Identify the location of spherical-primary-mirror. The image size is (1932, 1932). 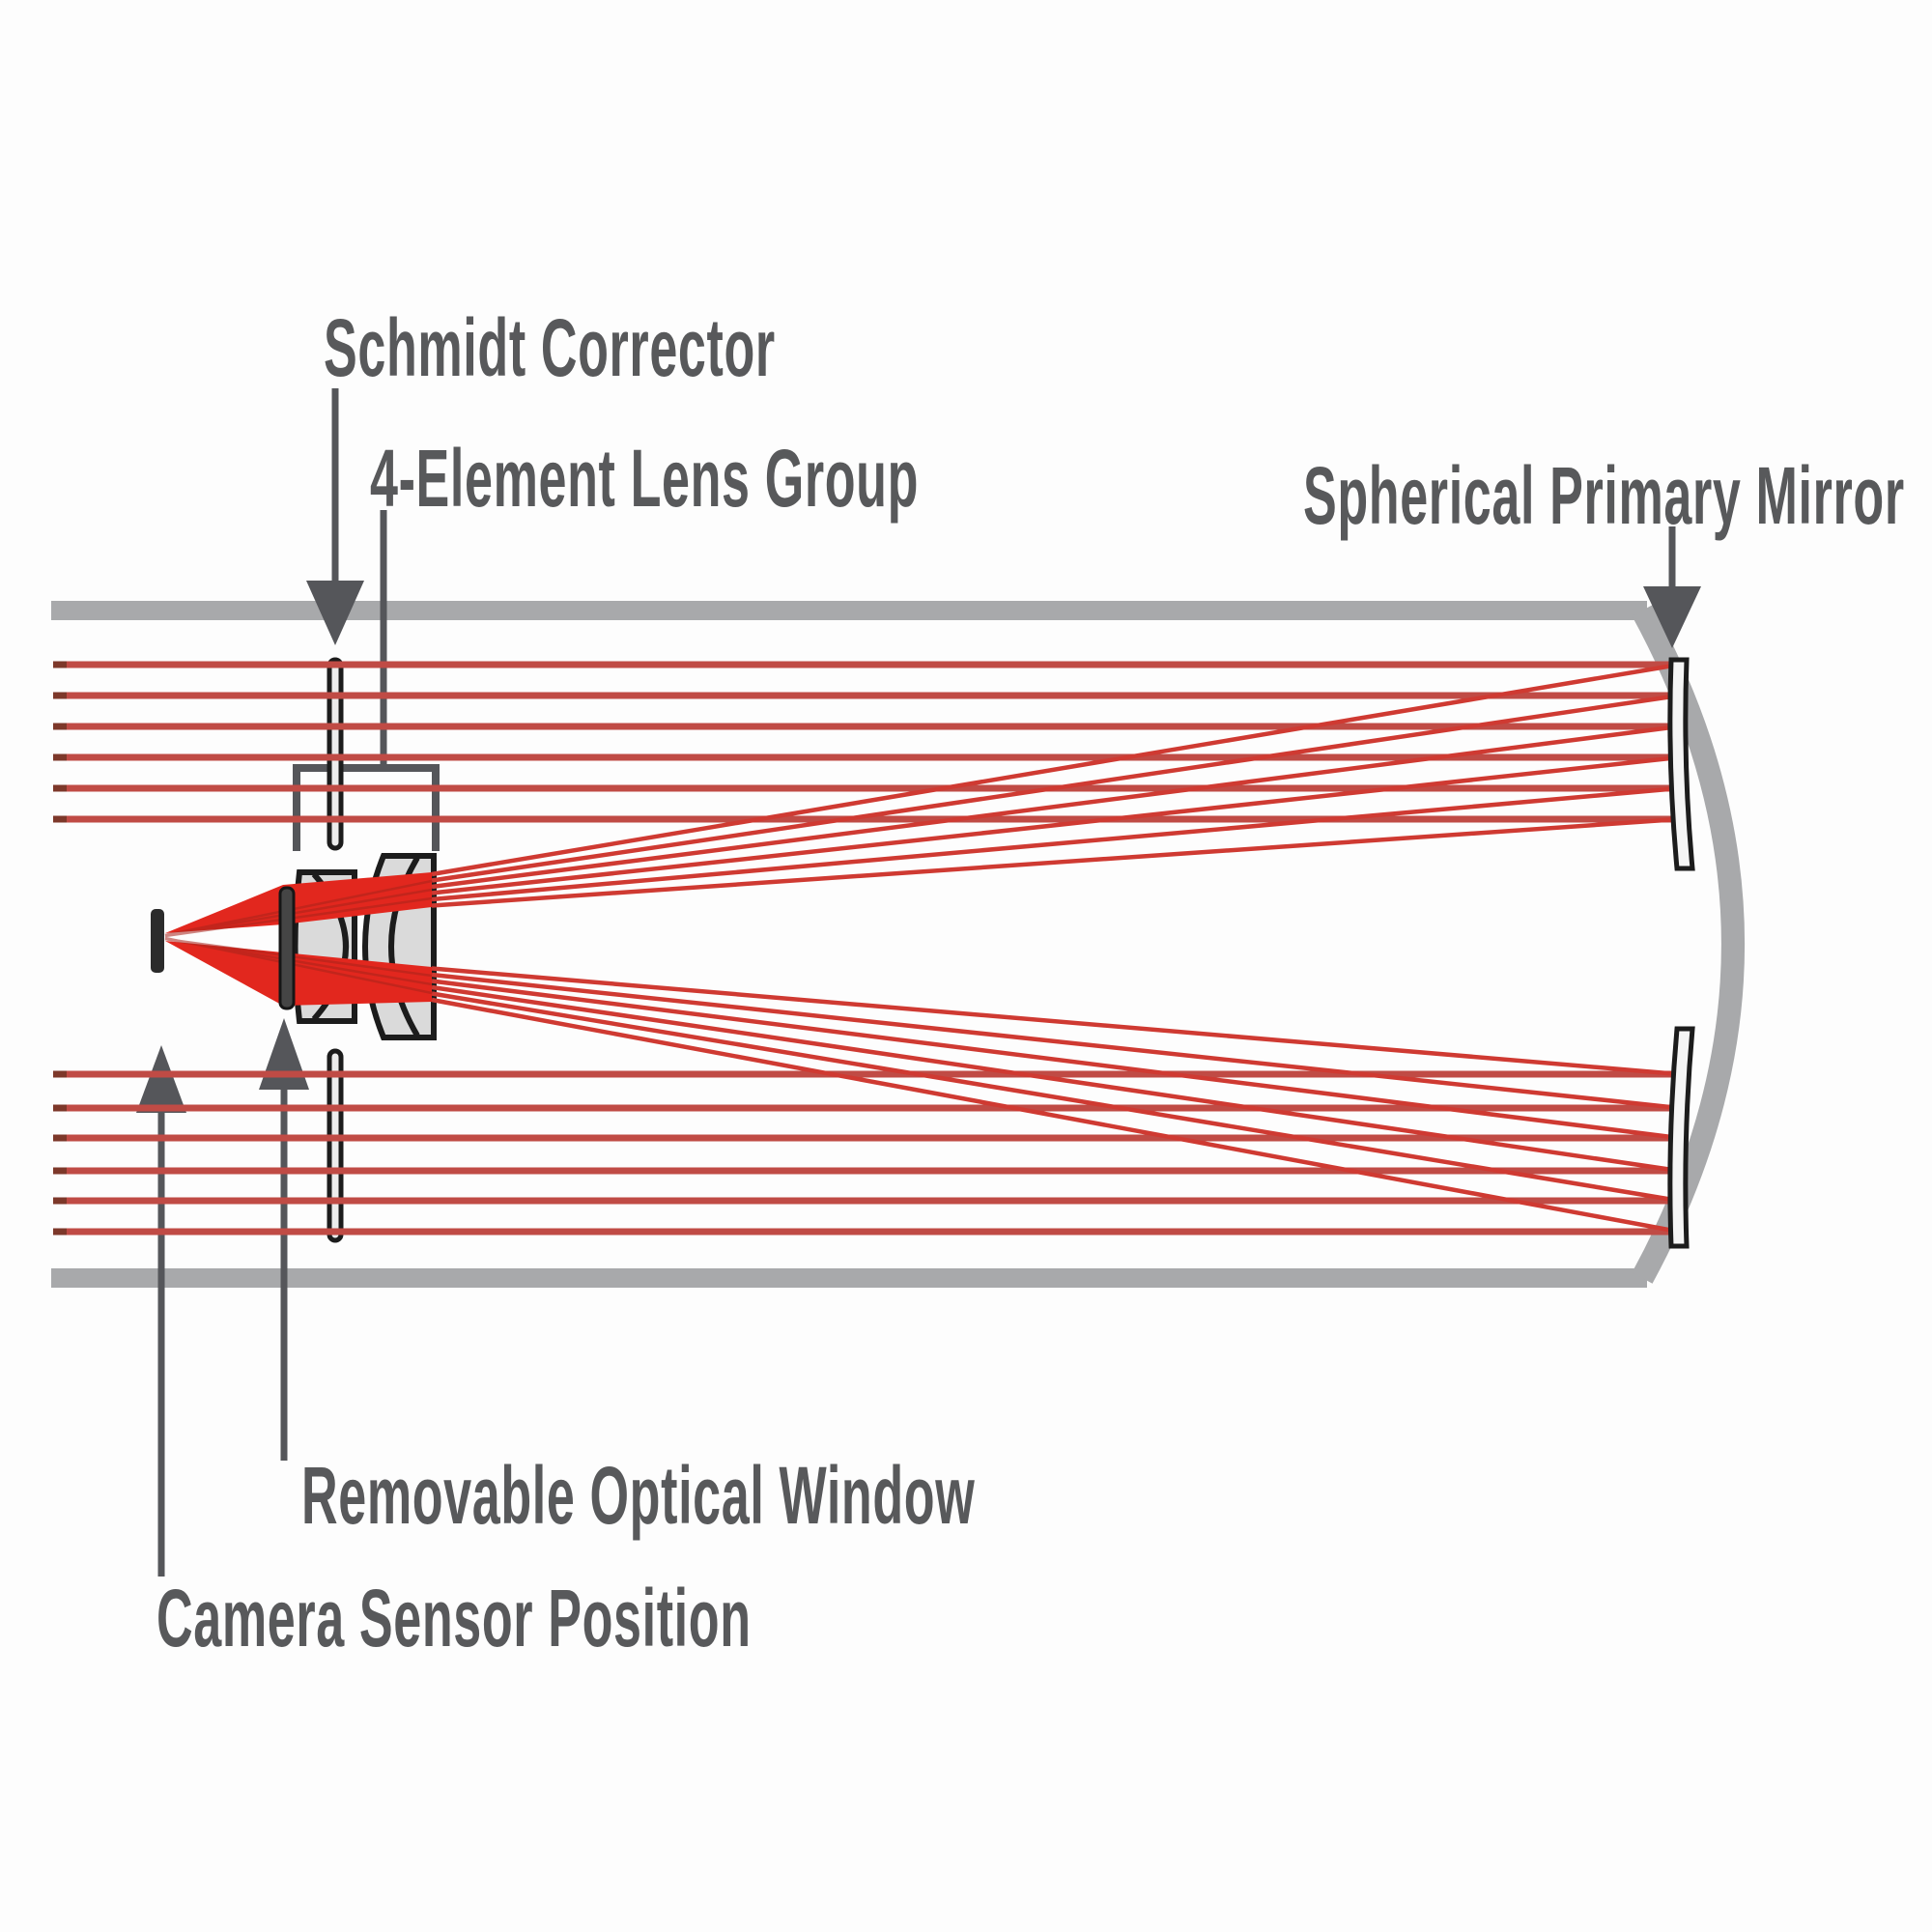
(1681, 953).